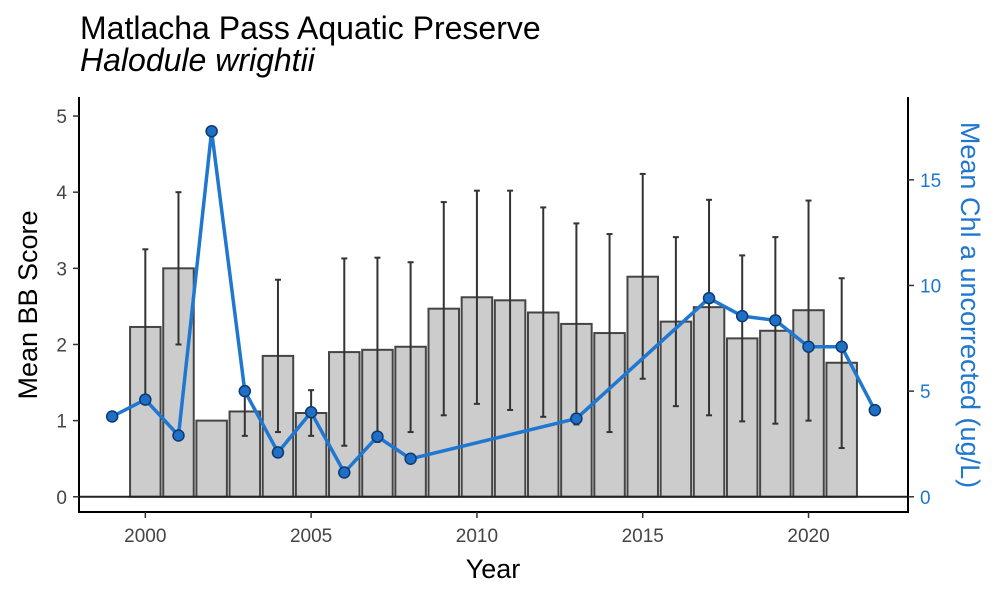 Image resolution: width=1000 pixels, height=605 pixels. What do you see at coordinates (410, 347) in the screenshot?
I see `error-bar-2008` at bounding box center [410, 347].